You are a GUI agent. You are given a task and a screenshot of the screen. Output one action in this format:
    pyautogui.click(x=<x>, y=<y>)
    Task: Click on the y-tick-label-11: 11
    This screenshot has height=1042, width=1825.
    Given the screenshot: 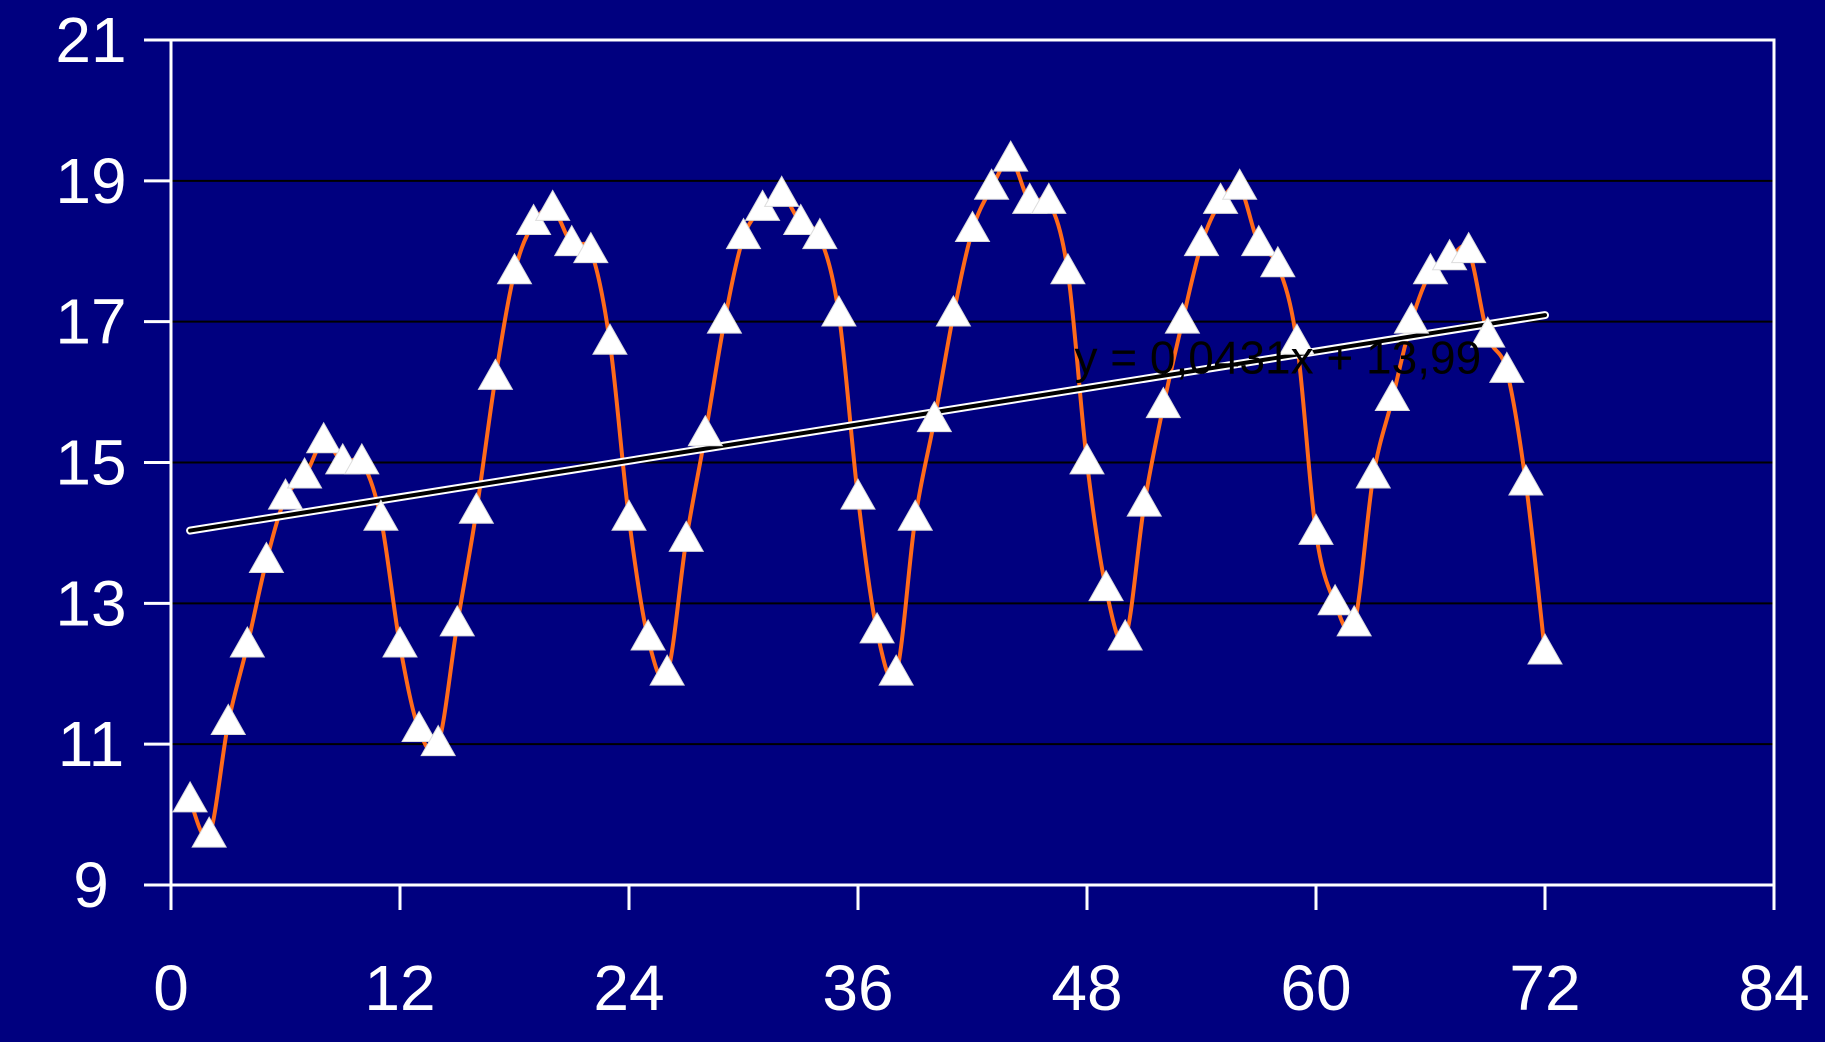 What is the action you would take?
    pyautogui.click(x=91, y=744)
    